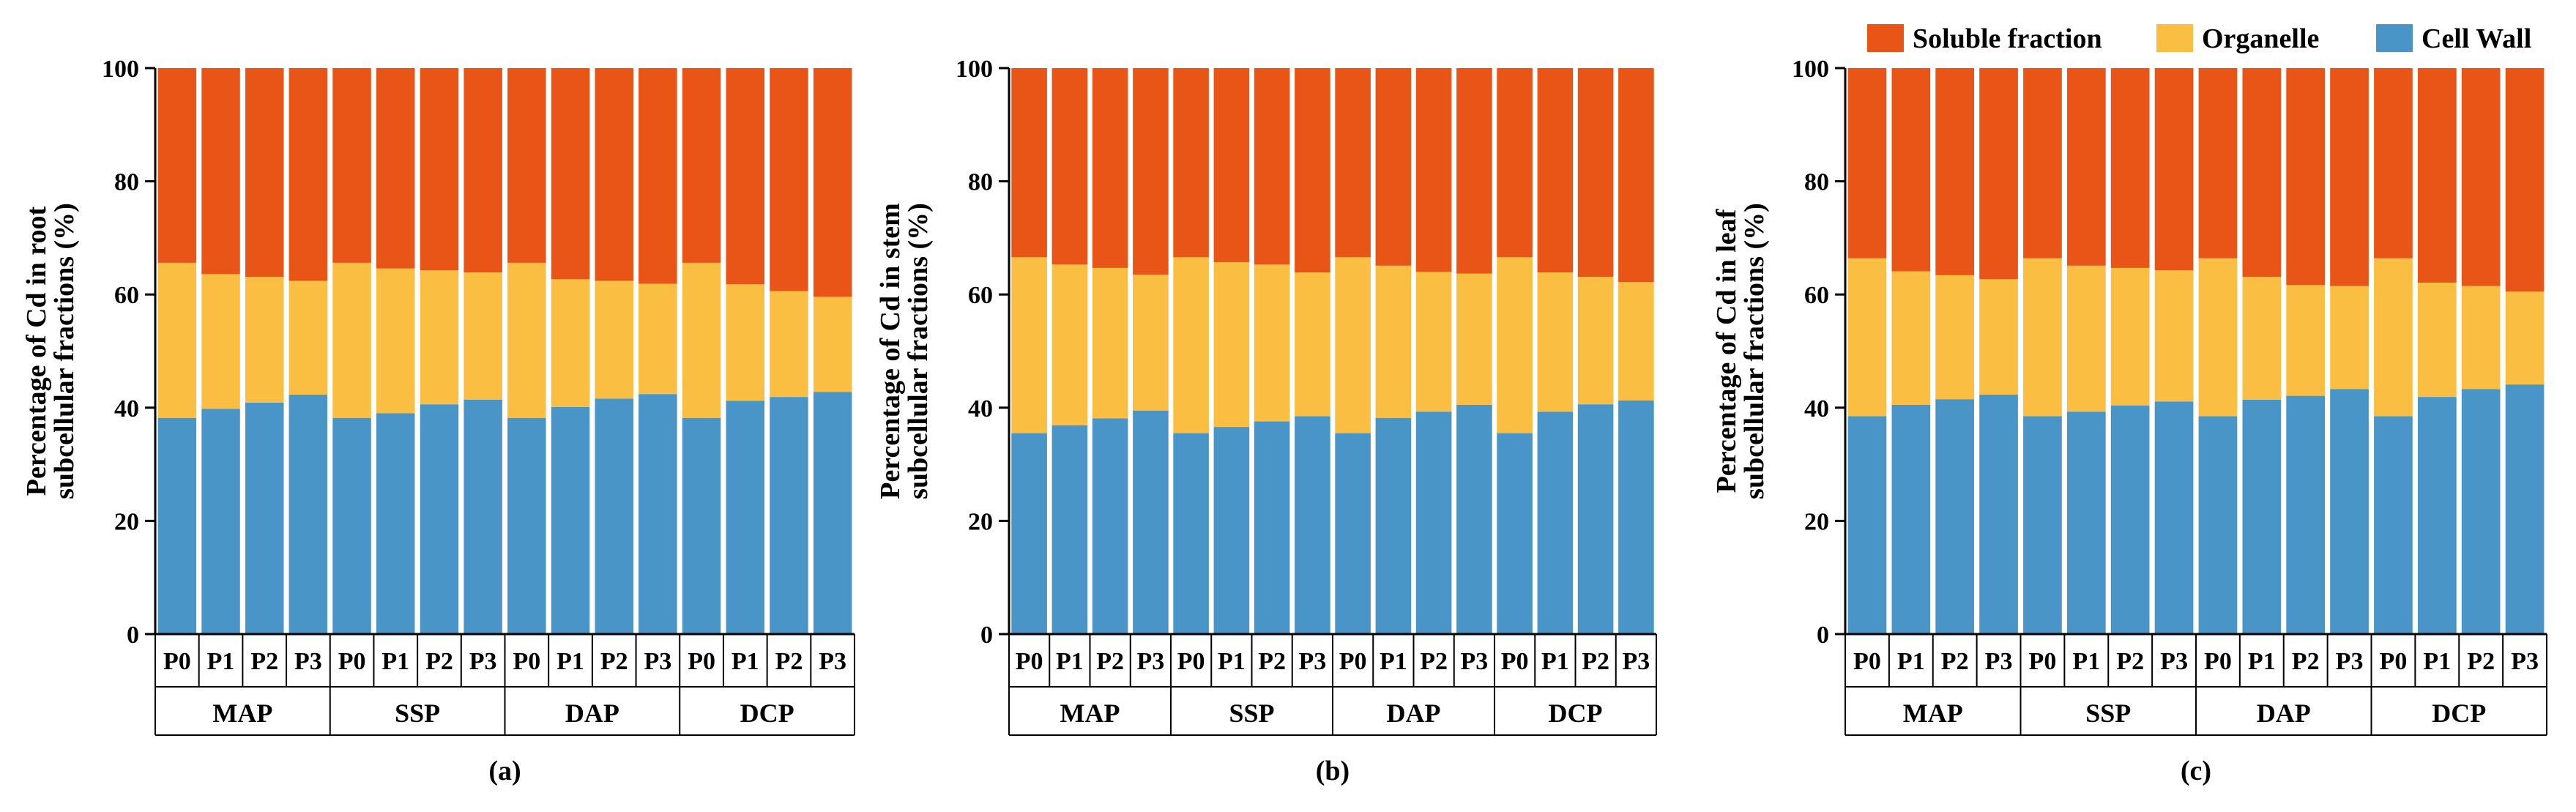 The height and width of the screenshot is (812, 2576). I want to click on bar-soluble-fraction-ssp-p0, so click(1191, 163).